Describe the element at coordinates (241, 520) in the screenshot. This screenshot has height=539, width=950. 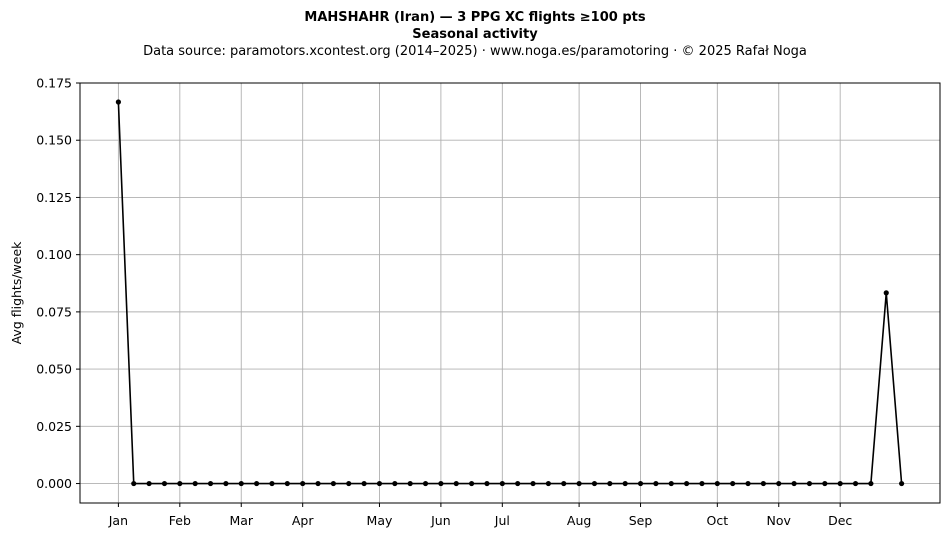
I see `x-tick-label: Mar` at that location.